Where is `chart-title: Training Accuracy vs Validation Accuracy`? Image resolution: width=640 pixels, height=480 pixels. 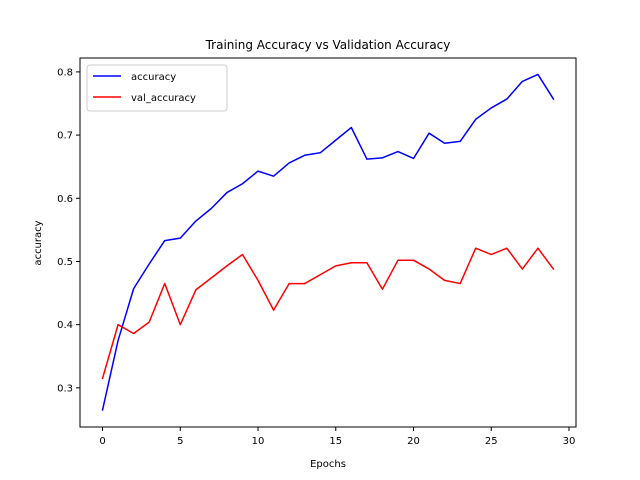
chart-title: Training Accuracy vs Validation Accuracy is located at coordinates (328, 45).